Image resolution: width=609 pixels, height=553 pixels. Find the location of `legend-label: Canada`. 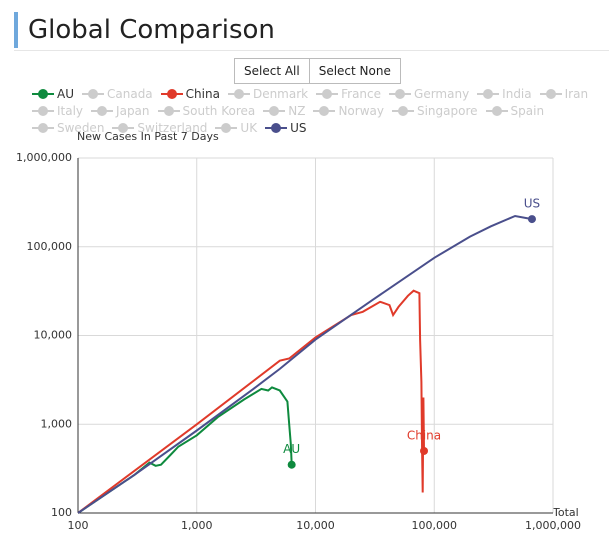

legend-label: Canada is located at coordinates (130, 94).